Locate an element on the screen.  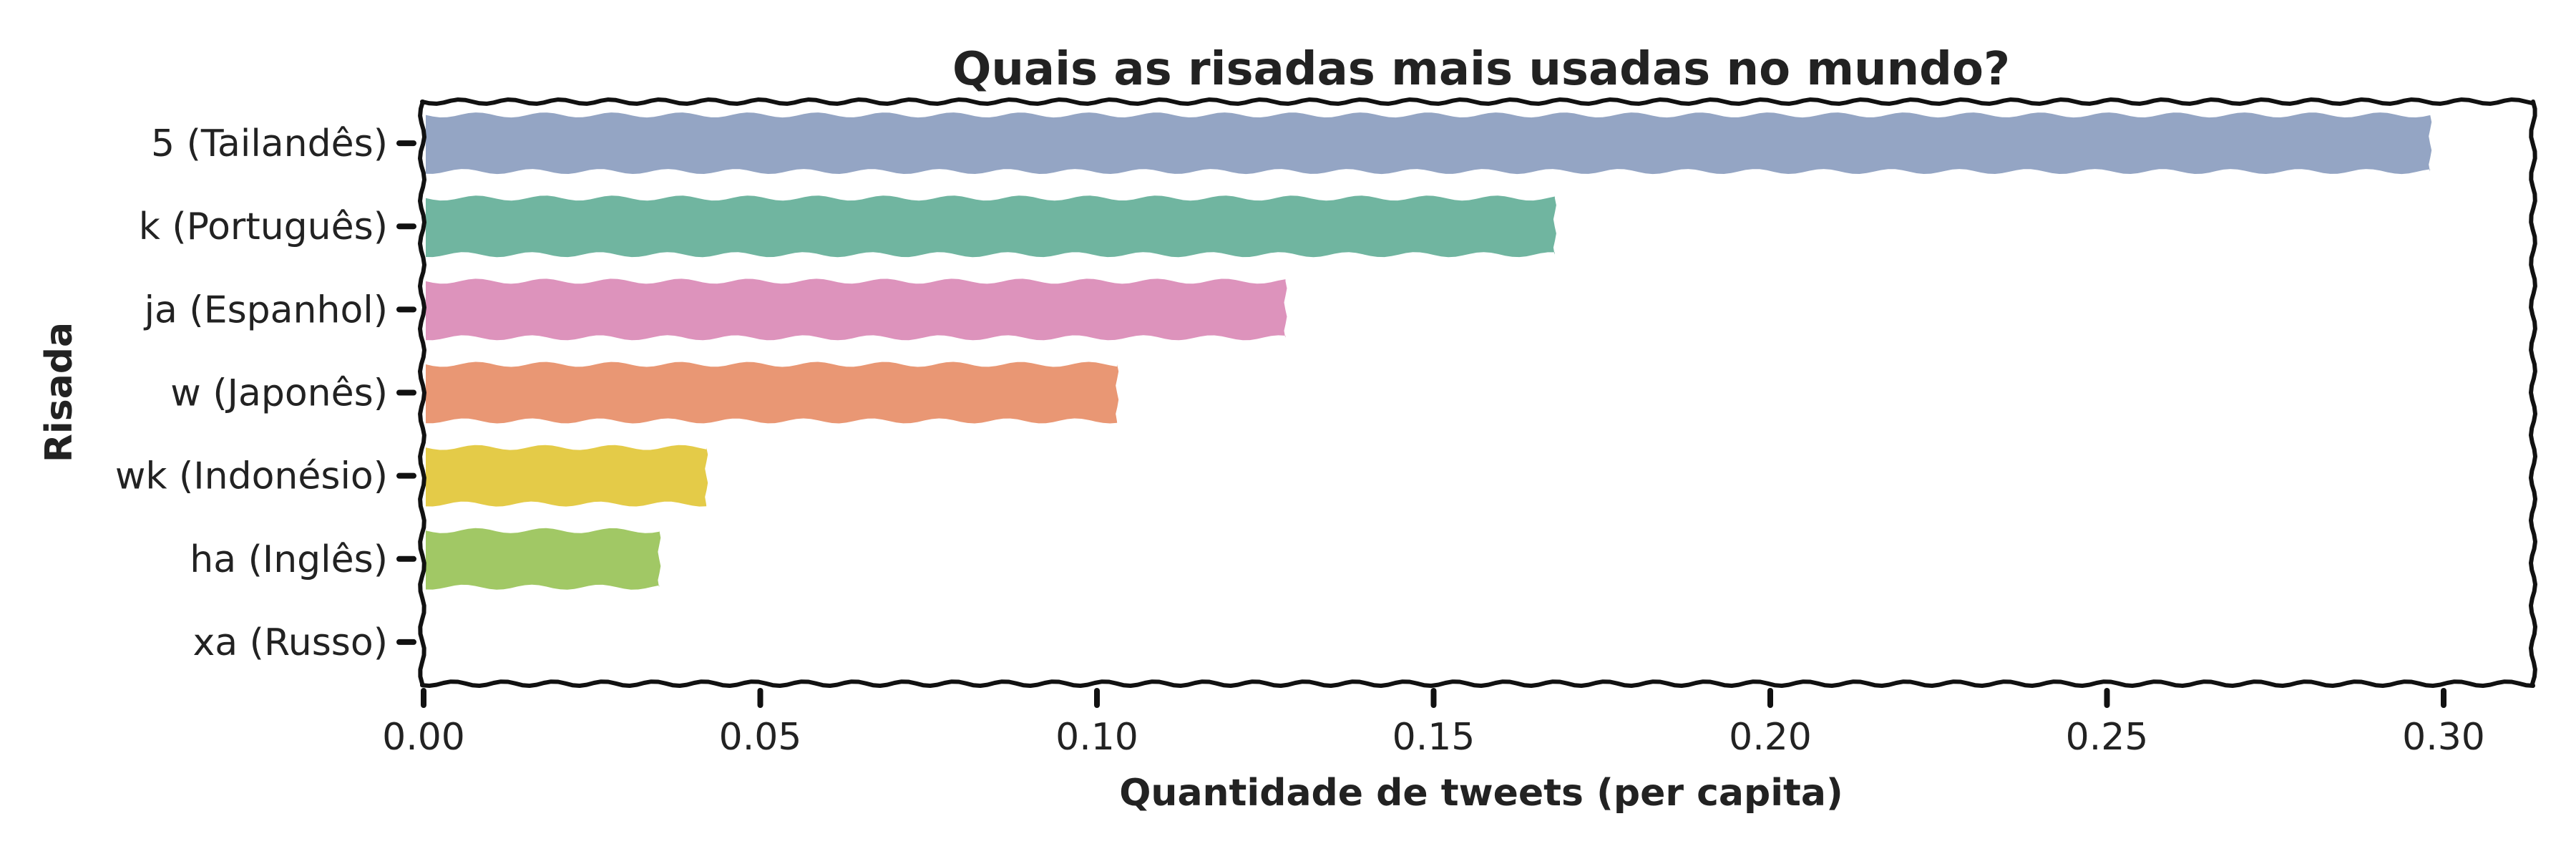
chart-title: Quais as risadas mais usadas no mundo? is located at coordinates (1481, 69).